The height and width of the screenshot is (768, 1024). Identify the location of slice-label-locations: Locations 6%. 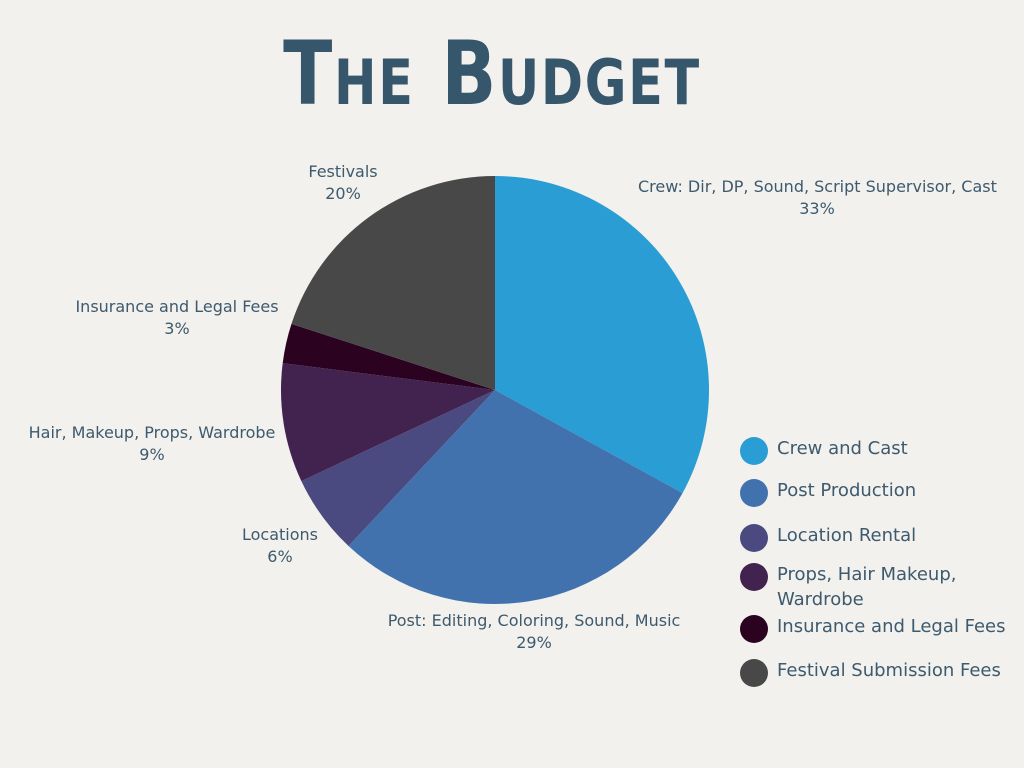
(280, 546).